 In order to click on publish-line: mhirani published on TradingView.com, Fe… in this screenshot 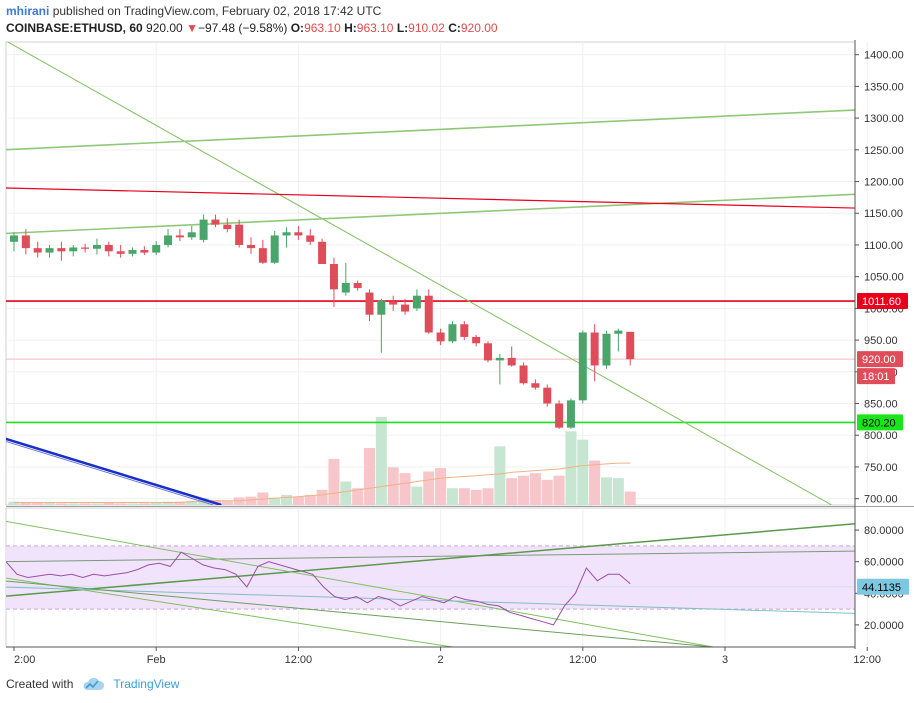, I will do `click(456, 11)`.